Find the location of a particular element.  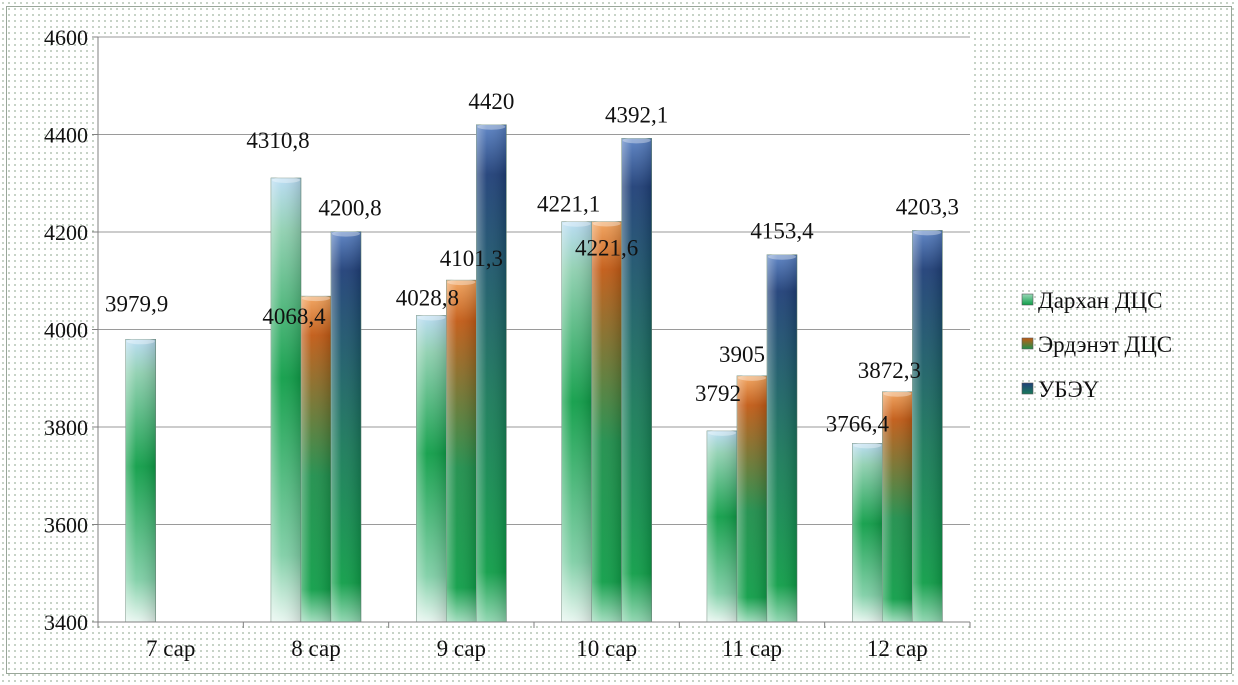

data-label: 4420 is located at coordinates (491, 101).